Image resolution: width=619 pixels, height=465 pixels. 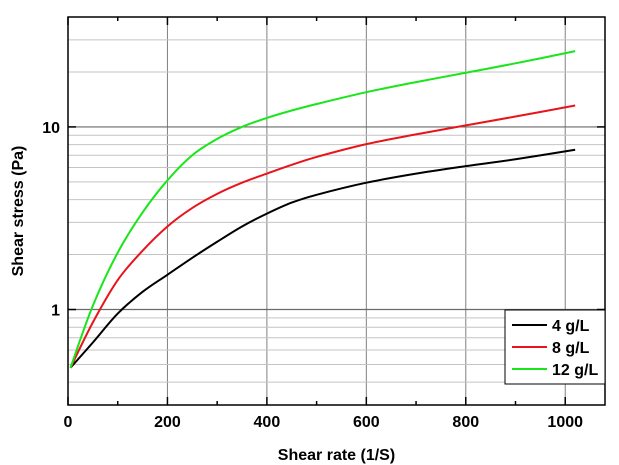 I want to click on x-tick-label: 400, so click(x=267, y=422).